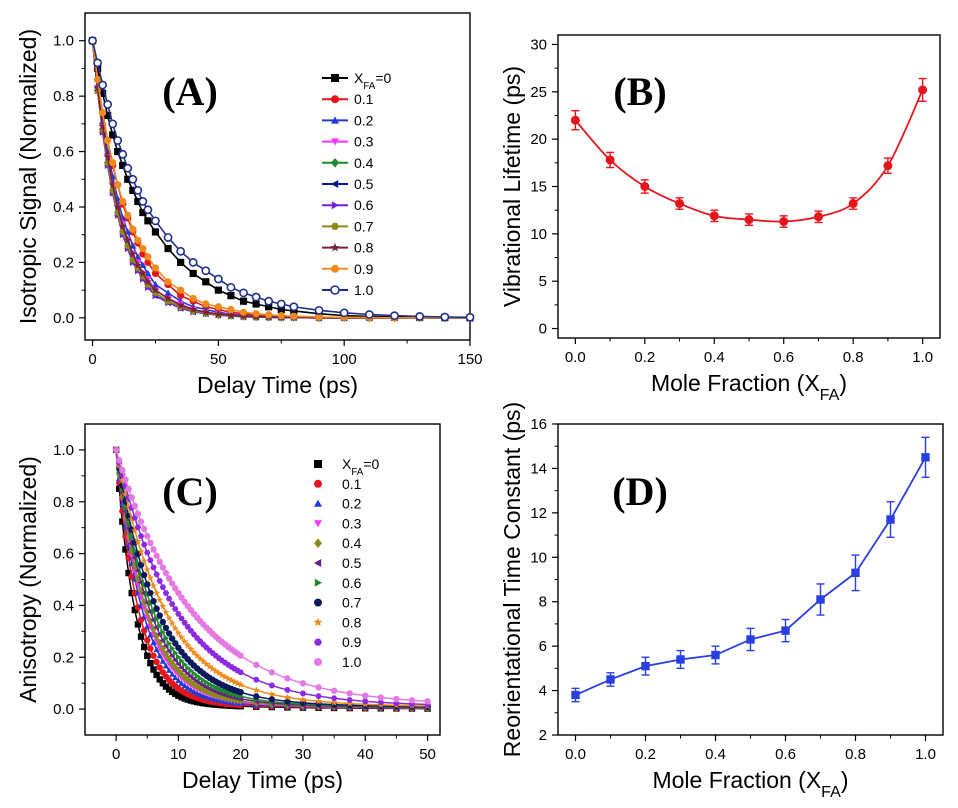 This screenshot has width=958, height=808. I want to click on legend-label: 0.6, so click(352, 583).